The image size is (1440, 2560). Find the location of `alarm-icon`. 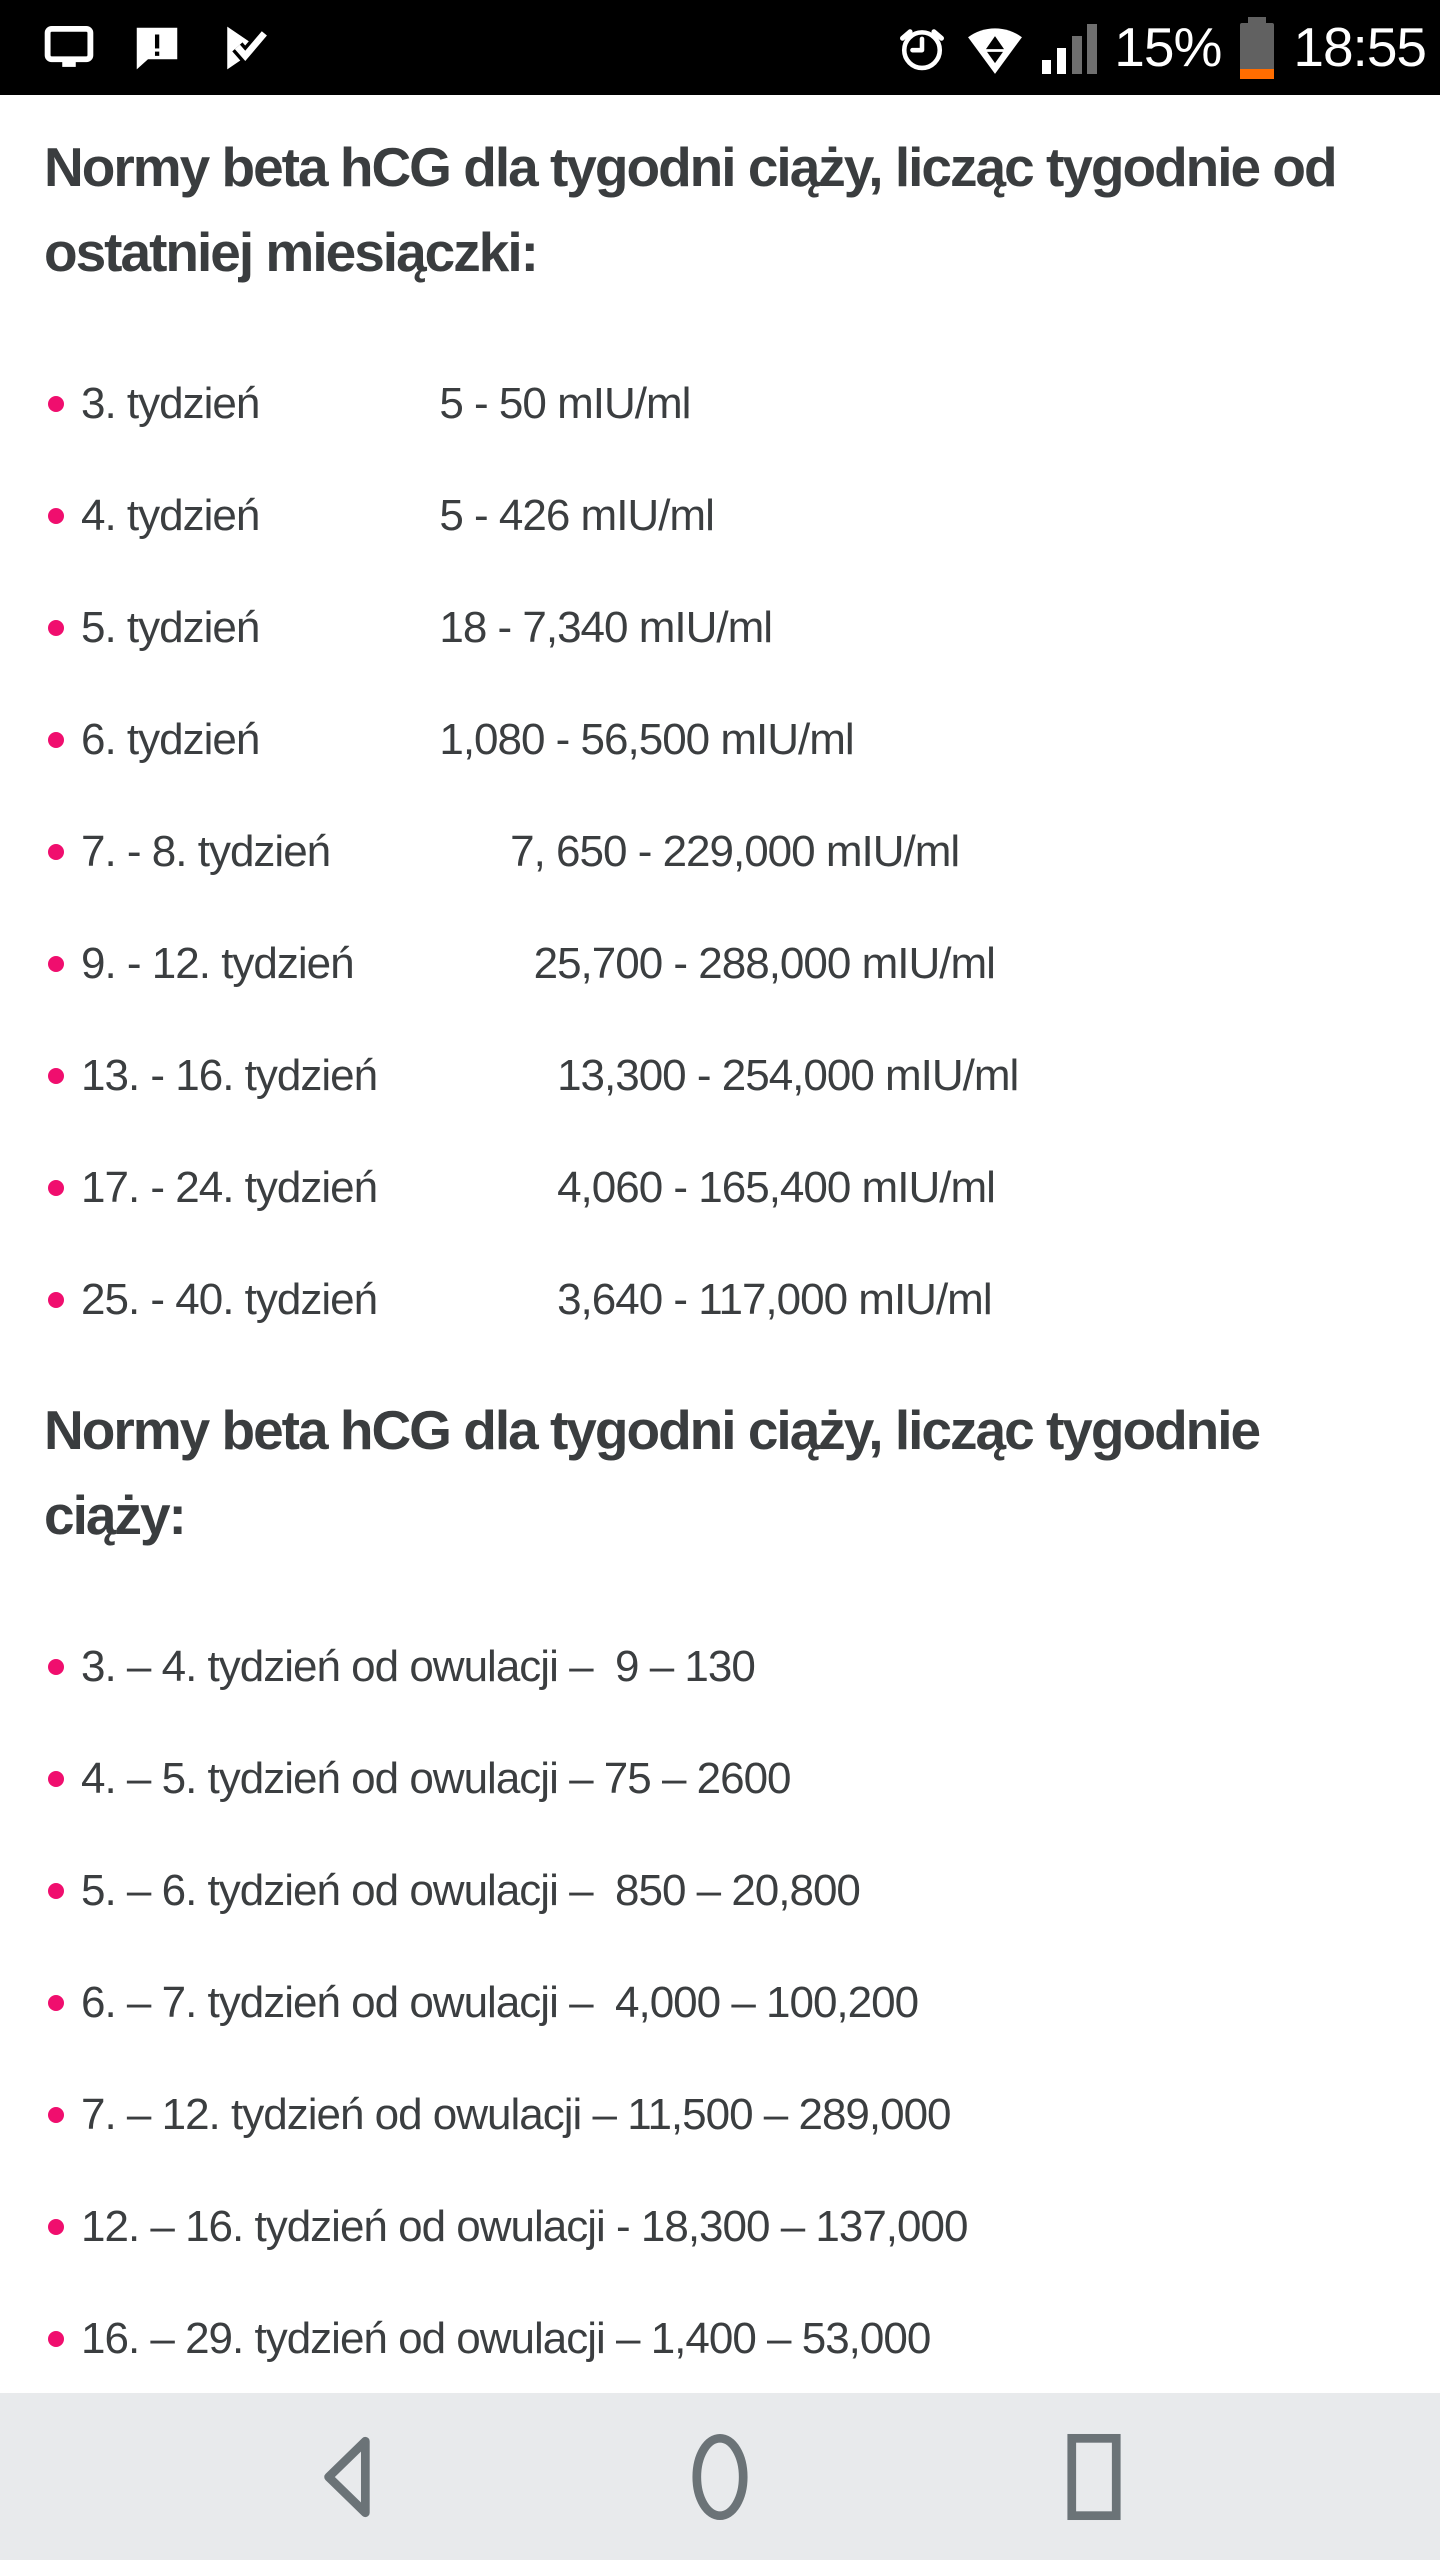

alarm-icon is located at coordinates (922, 48).